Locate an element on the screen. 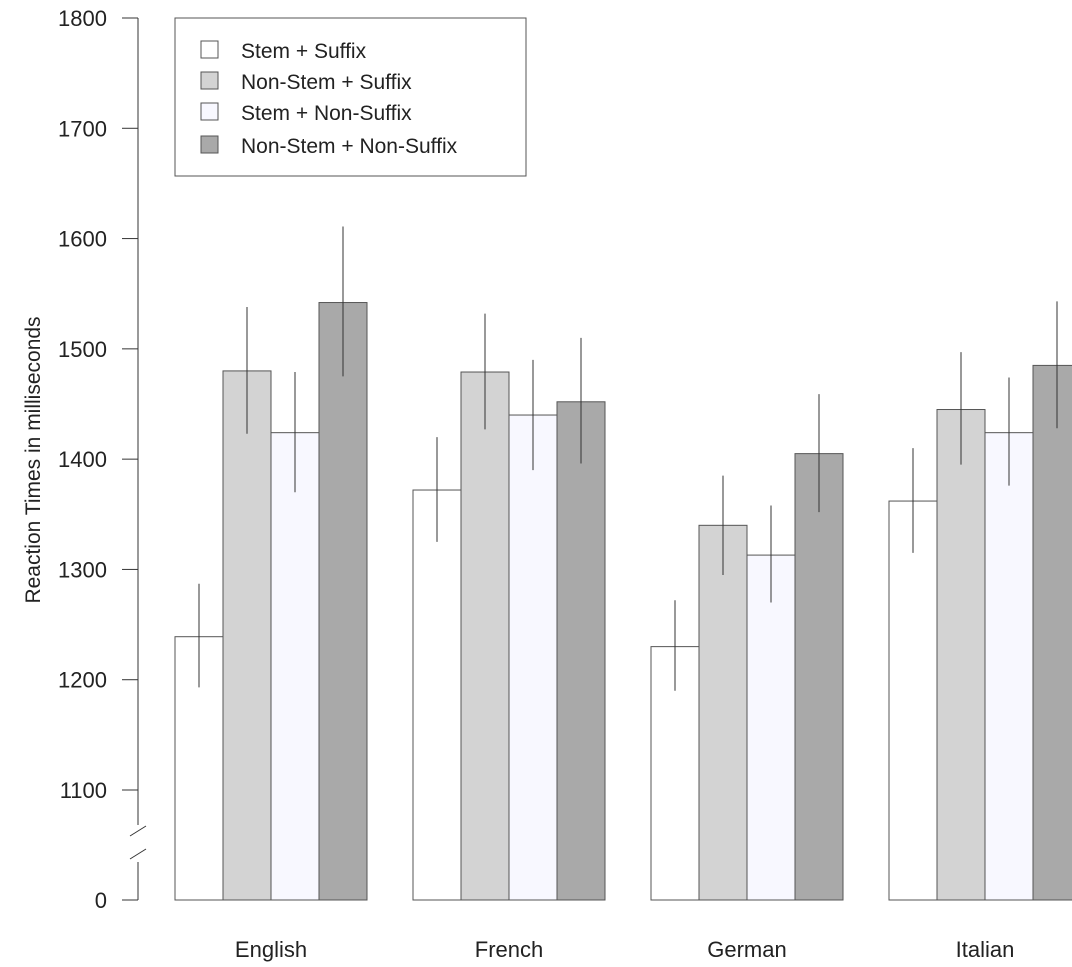  x-category-label: Italian is located at coordinates (985, 949).